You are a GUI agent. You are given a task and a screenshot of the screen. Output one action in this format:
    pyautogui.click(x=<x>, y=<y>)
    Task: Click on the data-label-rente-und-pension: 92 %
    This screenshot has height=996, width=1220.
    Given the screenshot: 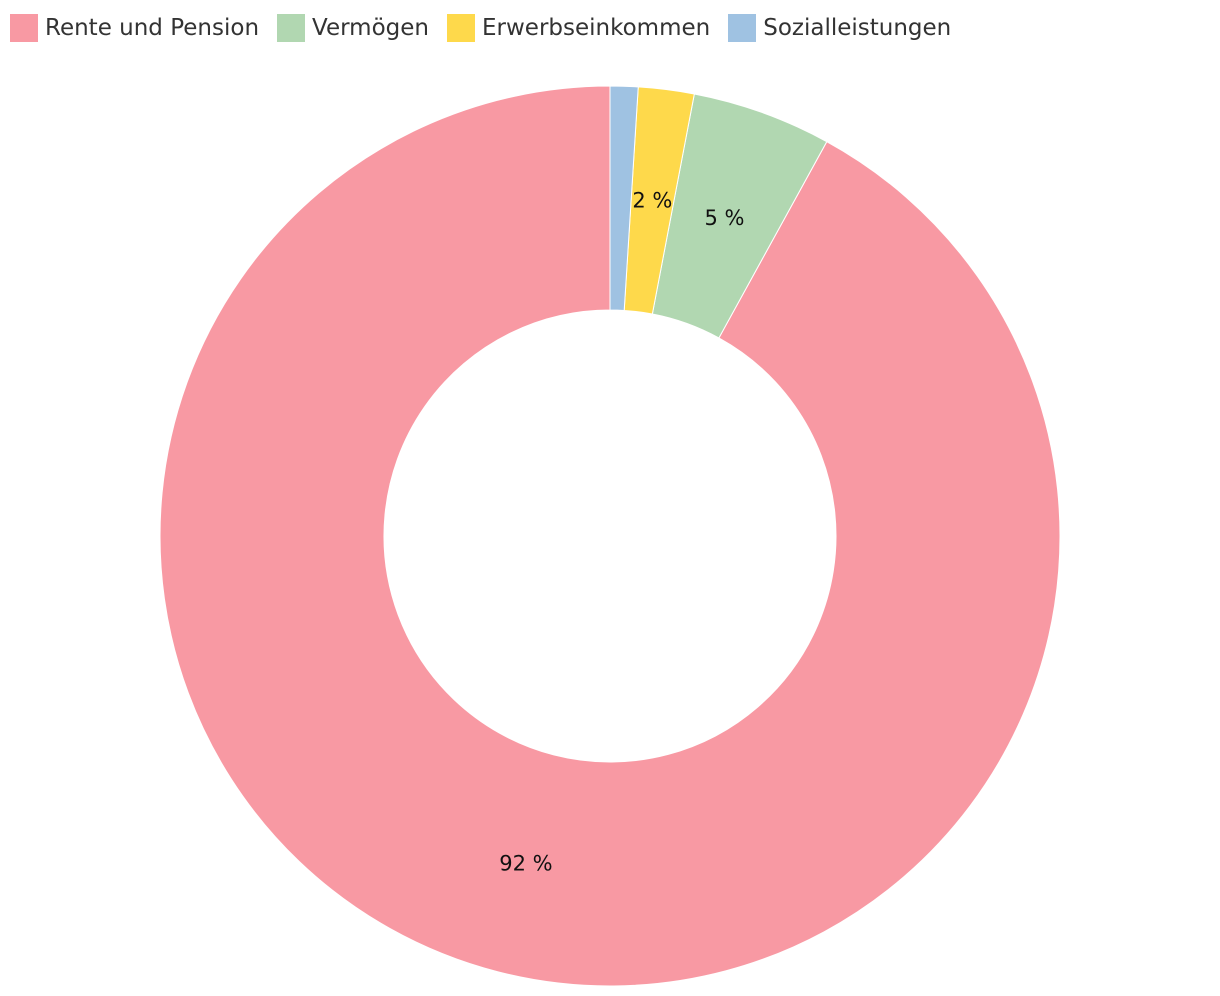 What is the action you would take?
    pyautogui.click(x=525, y=863)
    